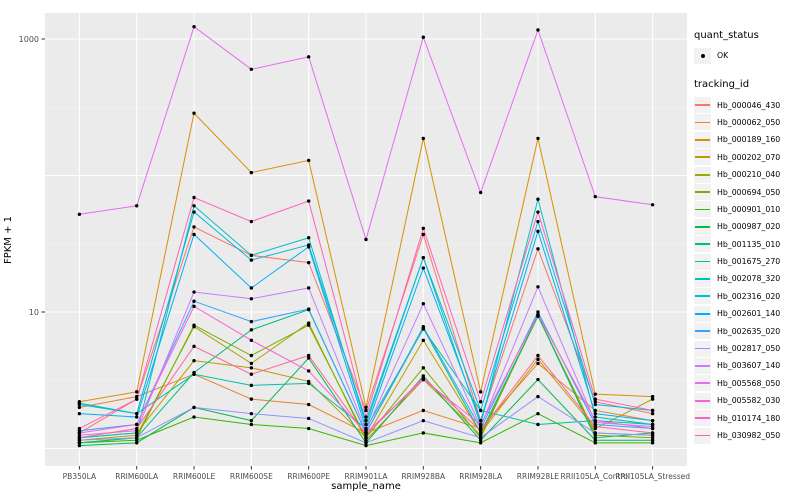 The width and height of the screenshot is (800, 500). I want to click on legend-item-Hb_000901_010: Hb_000901_010, so click(747, 209).